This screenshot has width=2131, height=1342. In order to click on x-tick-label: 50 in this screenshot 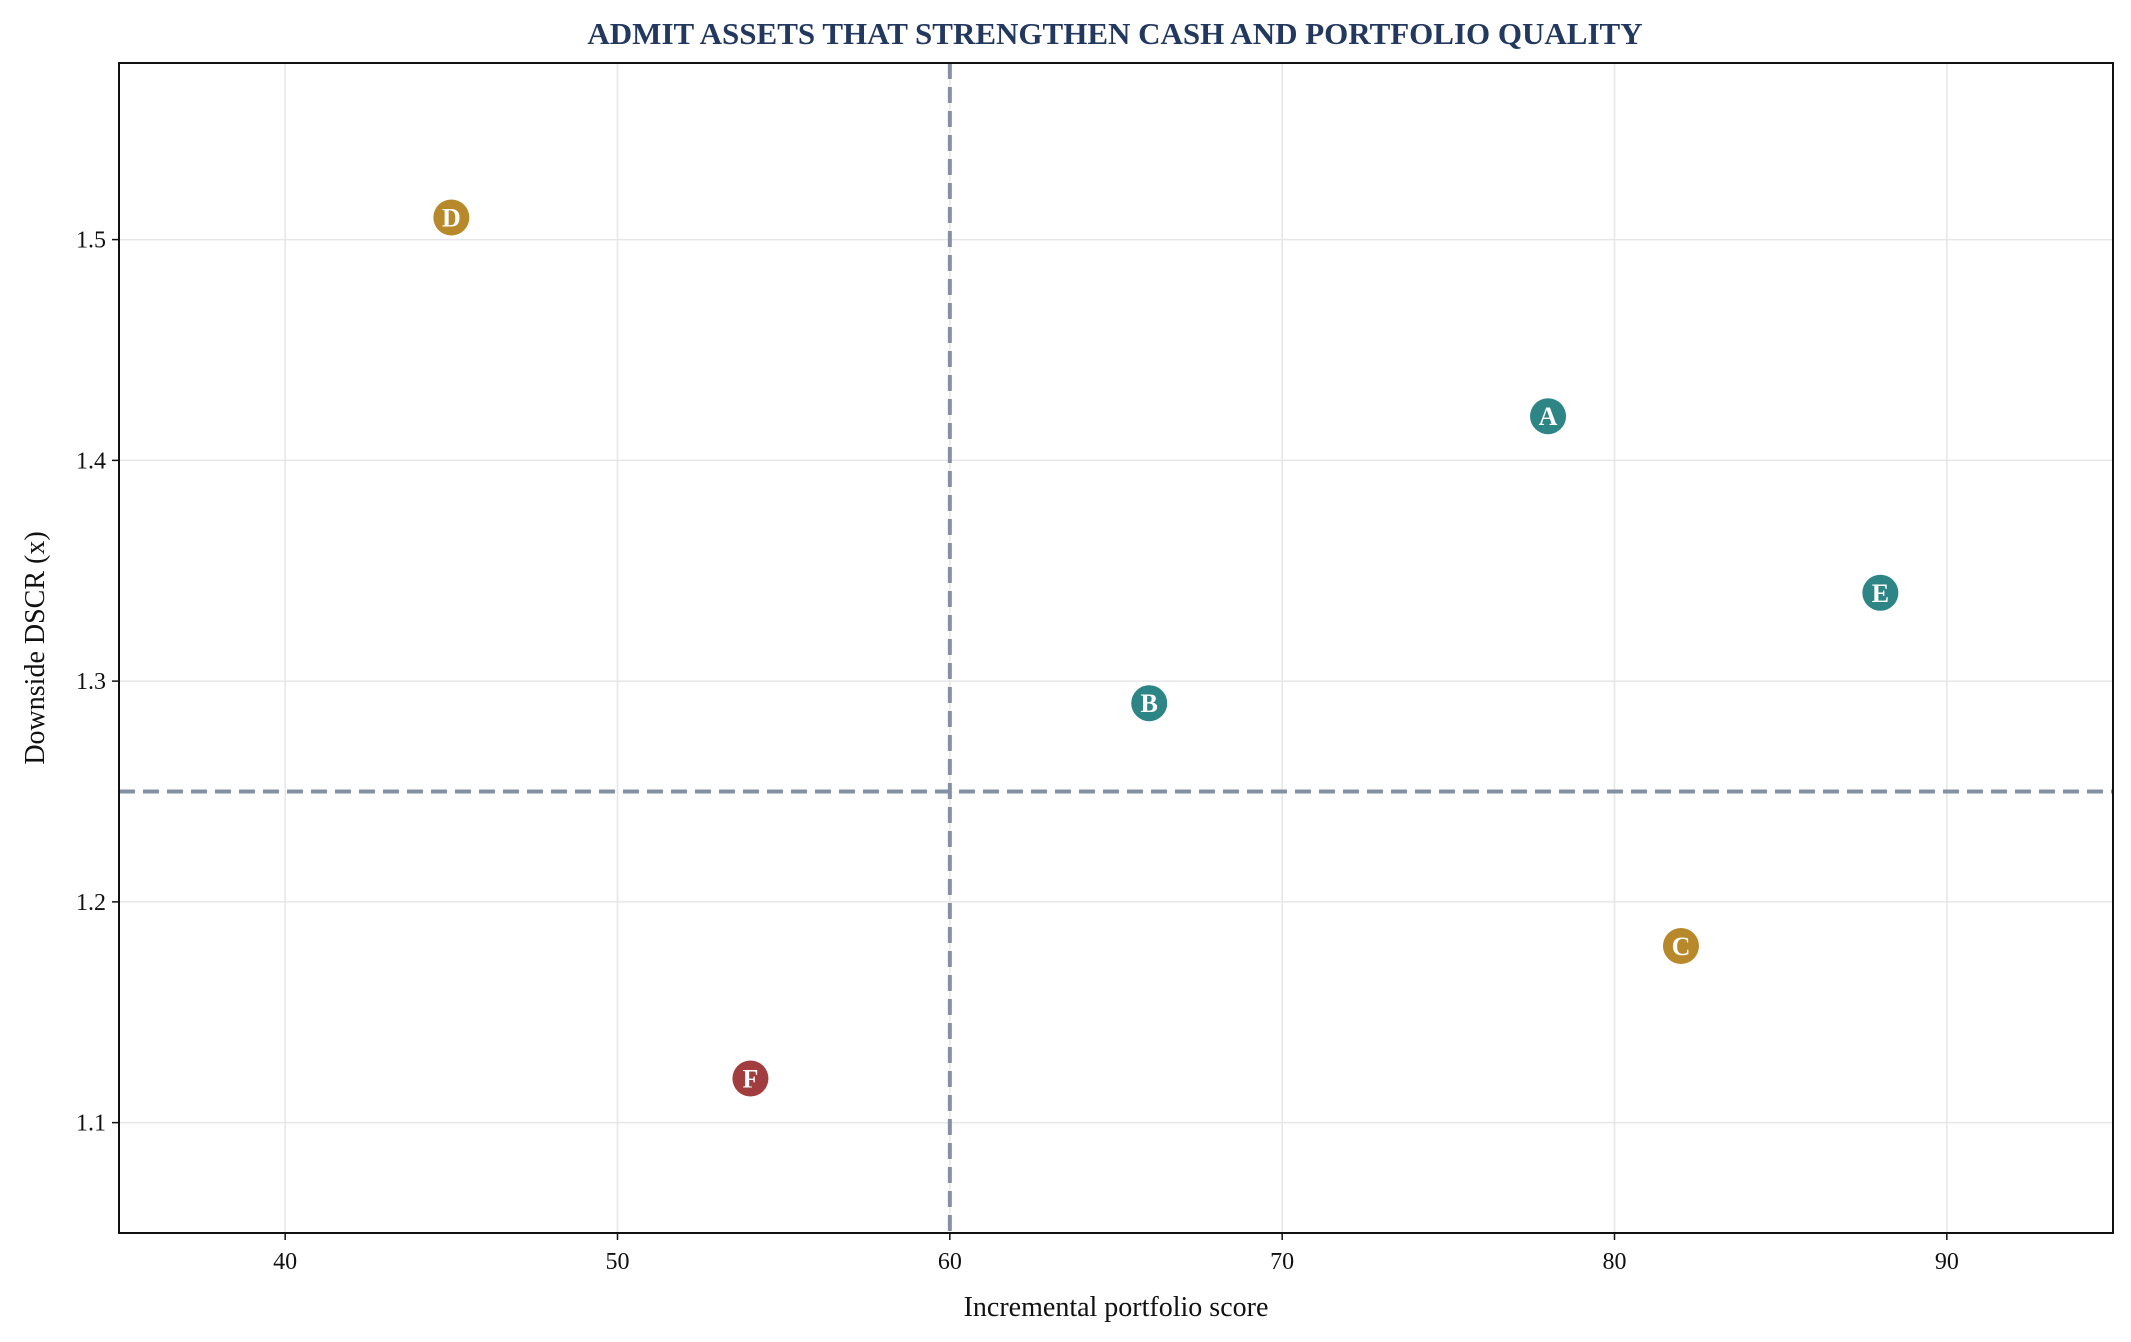, I will do `click(618, 1262)`.